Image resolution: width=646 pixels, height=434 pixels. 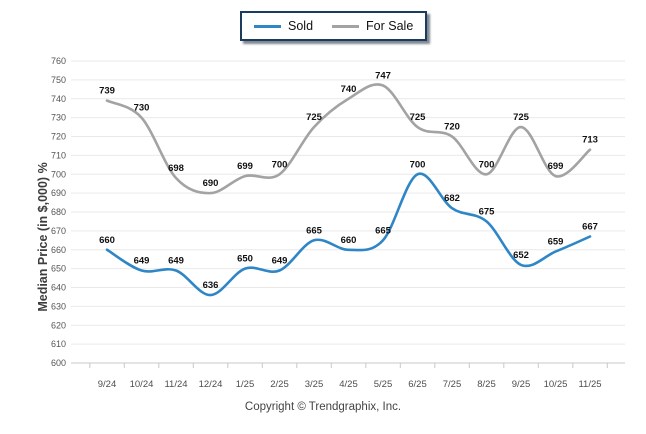 What do you see at coordinates (58, 231) in the screenshot?
I see `y-tick-label: 670` at bounding box center [58, 231].